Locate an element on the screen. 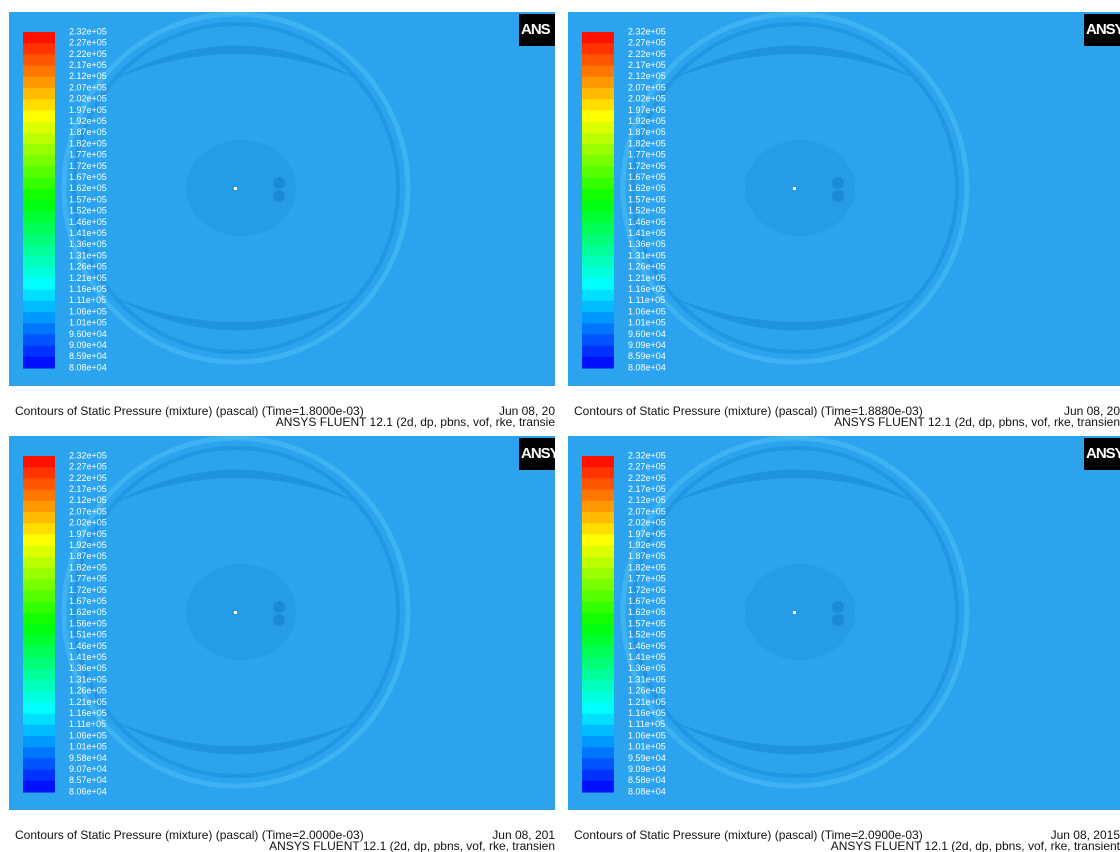 The image size is (1120, 852). logo: ANSY is located at coordinates (538, 453).